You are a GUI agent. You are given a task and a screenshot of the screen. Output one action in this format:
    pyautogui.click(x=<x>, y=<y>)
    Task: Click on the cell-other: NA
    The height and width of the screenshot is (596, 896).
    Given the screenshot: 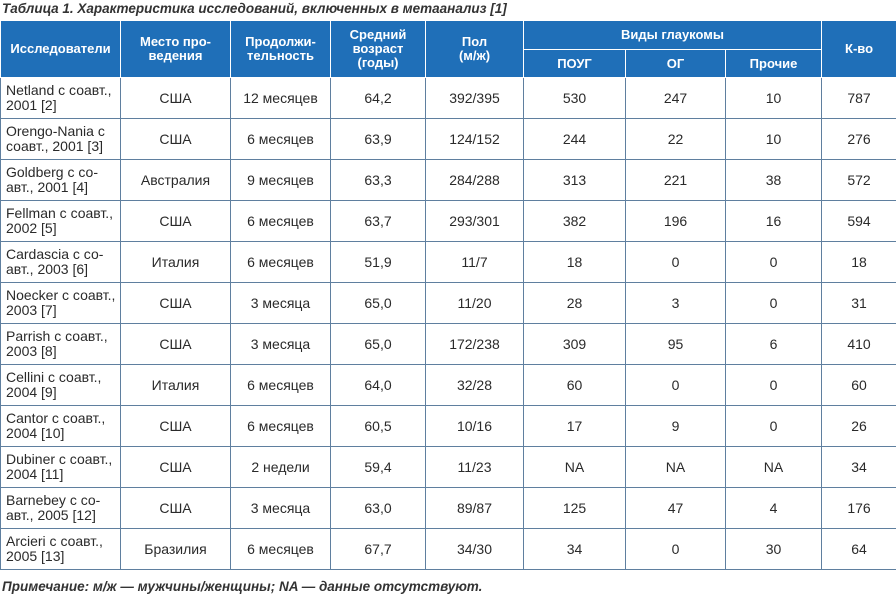 What is the action you would take?
    pyautogui.click(x=773, y=467)
    